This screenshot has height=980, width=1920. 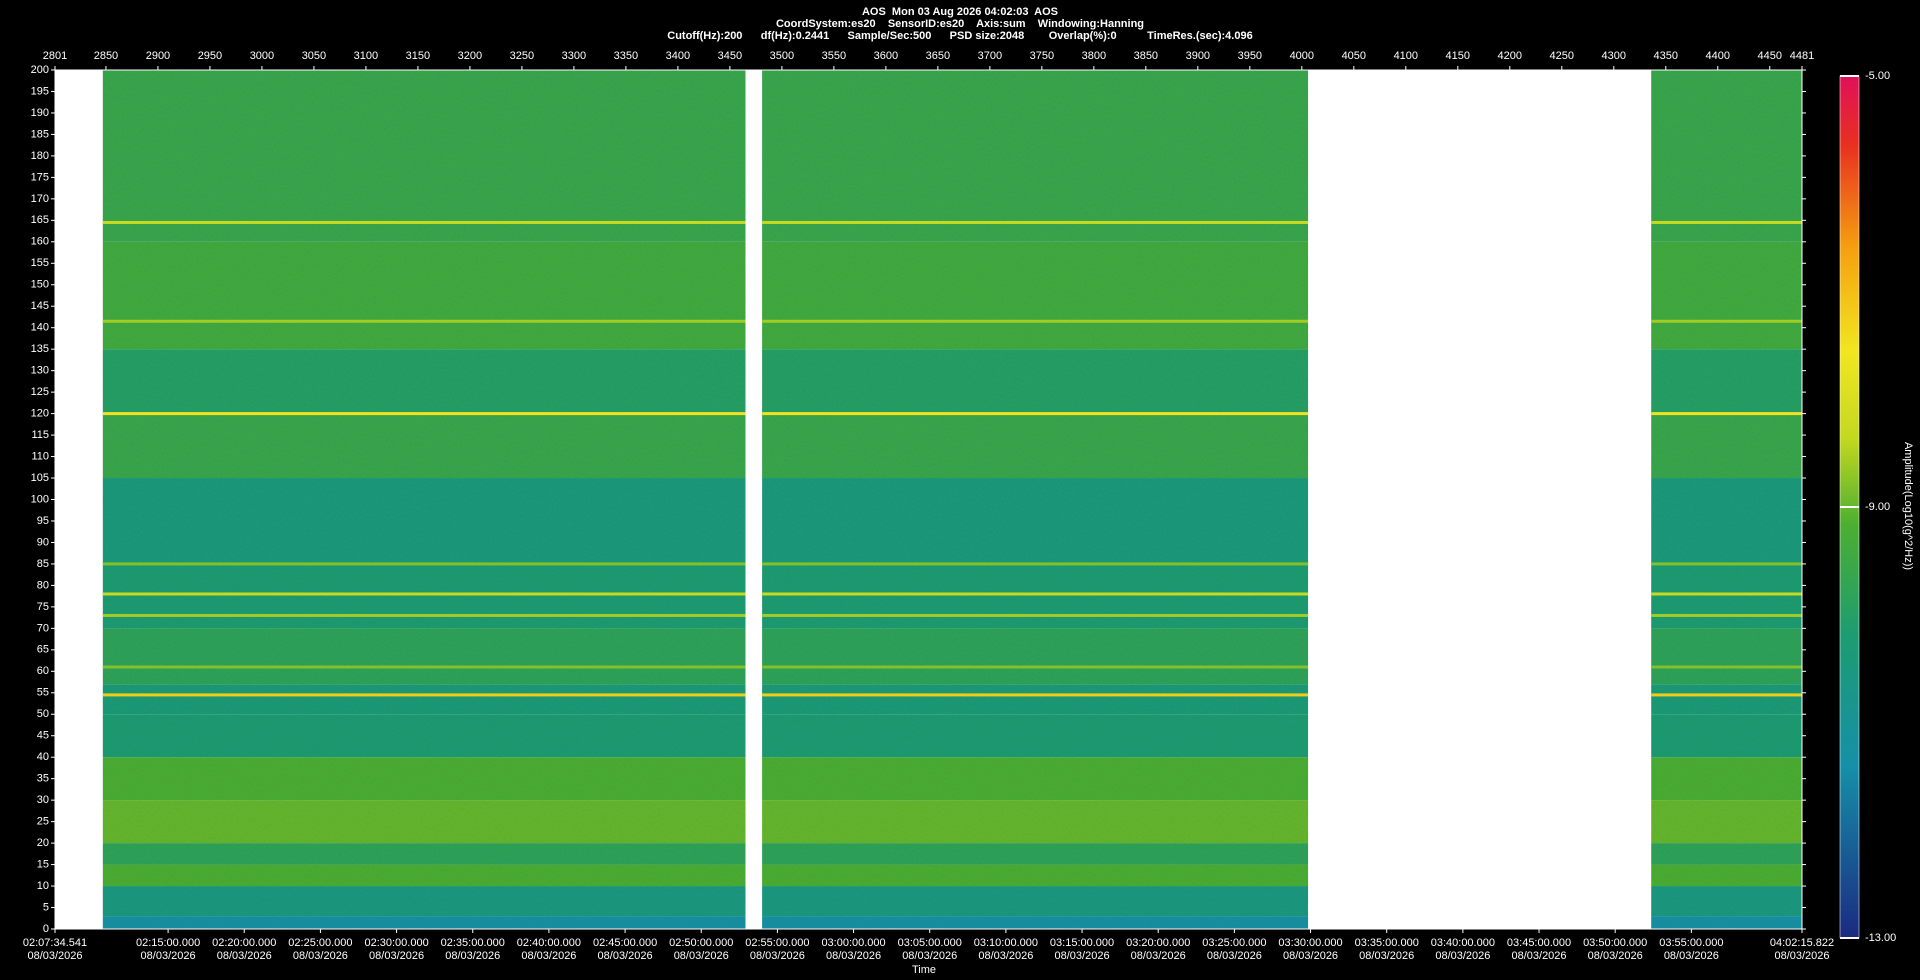 What do you see at coordinates (396, 943) in the screenshot?
I see `time-tick-label: 02:30:00.000` at bounding box center [396, 943].